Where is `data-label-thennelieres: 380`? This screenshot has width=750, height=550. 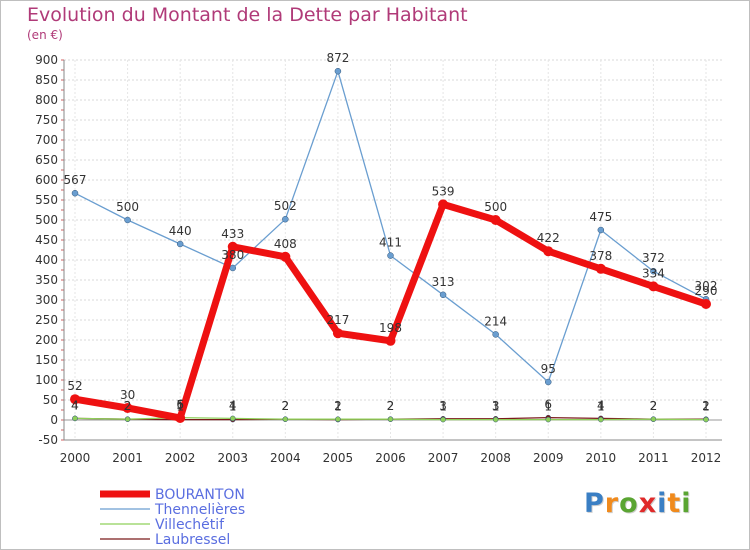 data-label-thennelieres: 380 is located at coordinates (232, 255).